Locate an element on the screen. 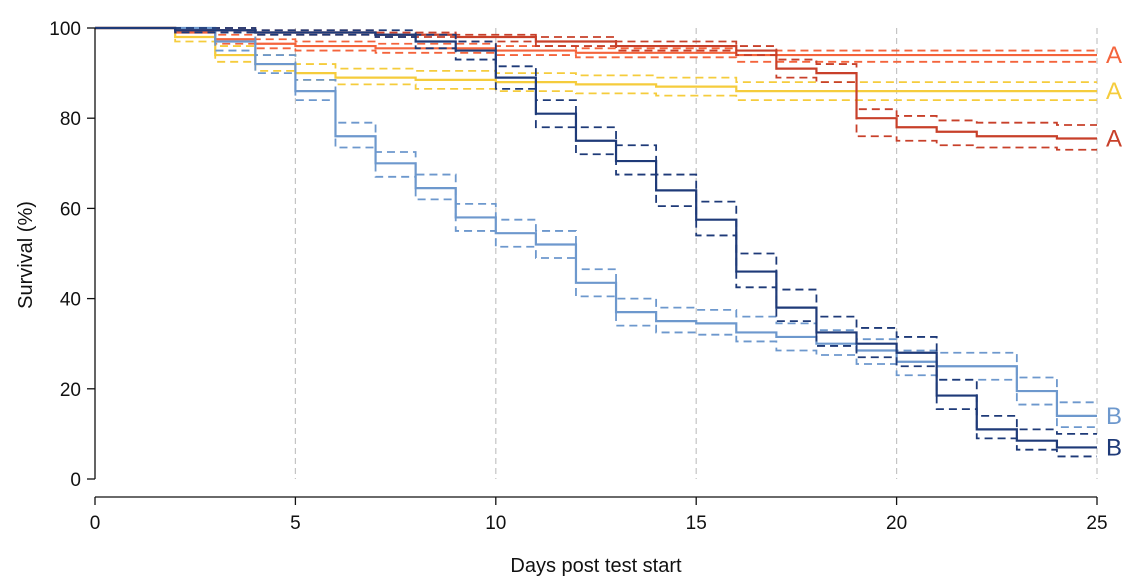  x-tick-label: 20 is located at coordinates (896, 523).